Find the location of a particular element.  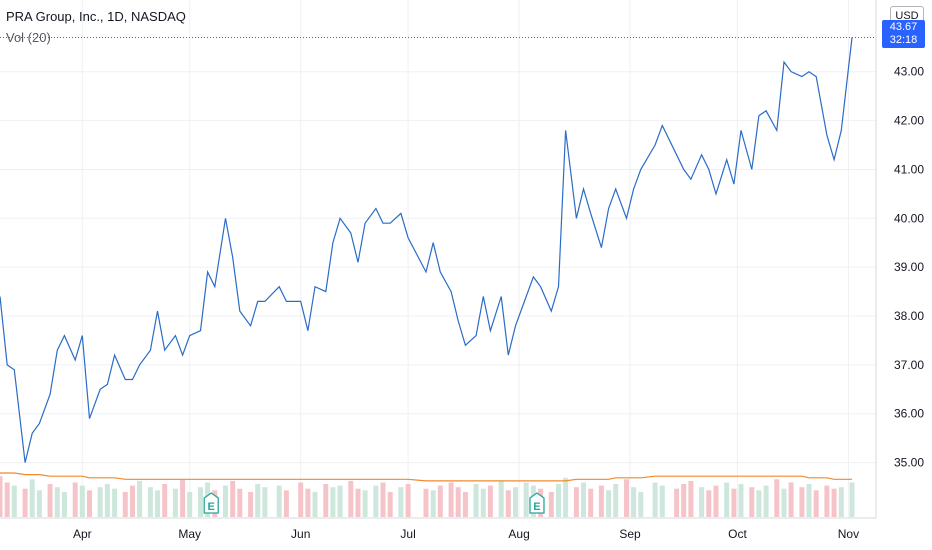

y-tick-label: 42.00 is located at coordinates (909, 121).